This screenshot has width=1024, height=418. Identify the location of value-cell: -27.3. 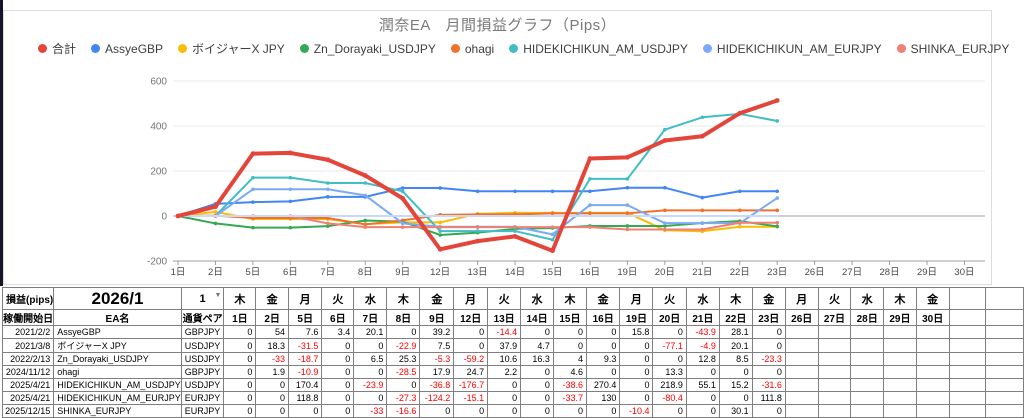
(403, 398).